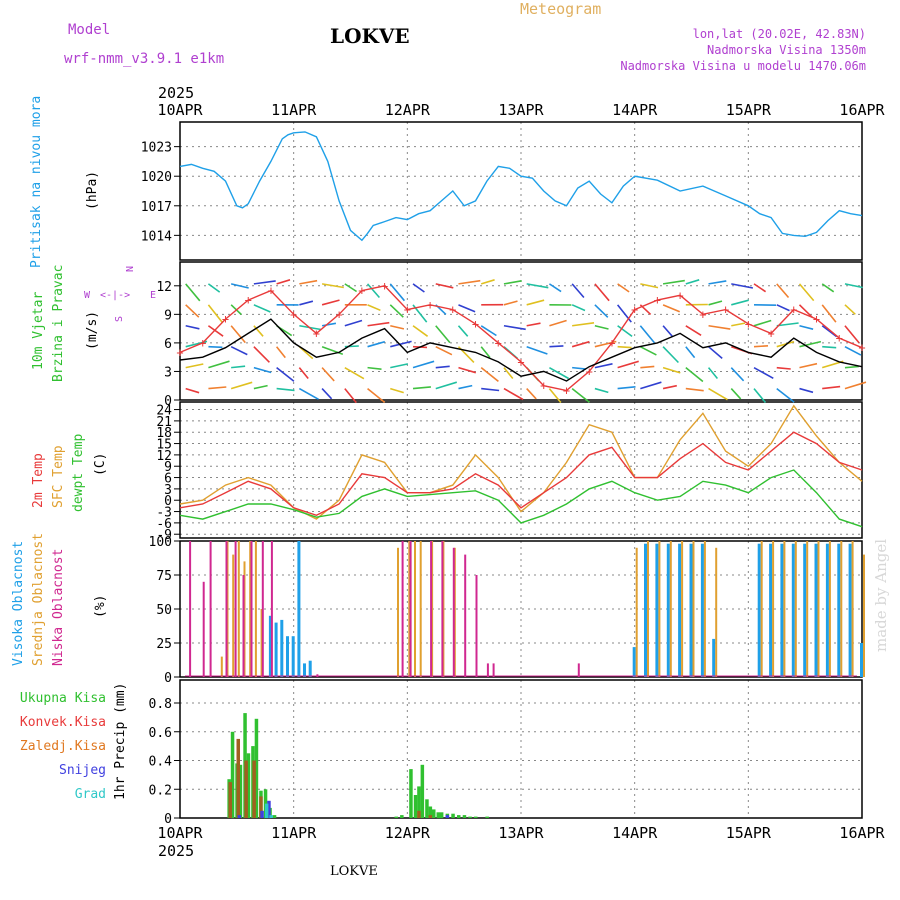  I want to click on compass-e: E, so click(153, 295).